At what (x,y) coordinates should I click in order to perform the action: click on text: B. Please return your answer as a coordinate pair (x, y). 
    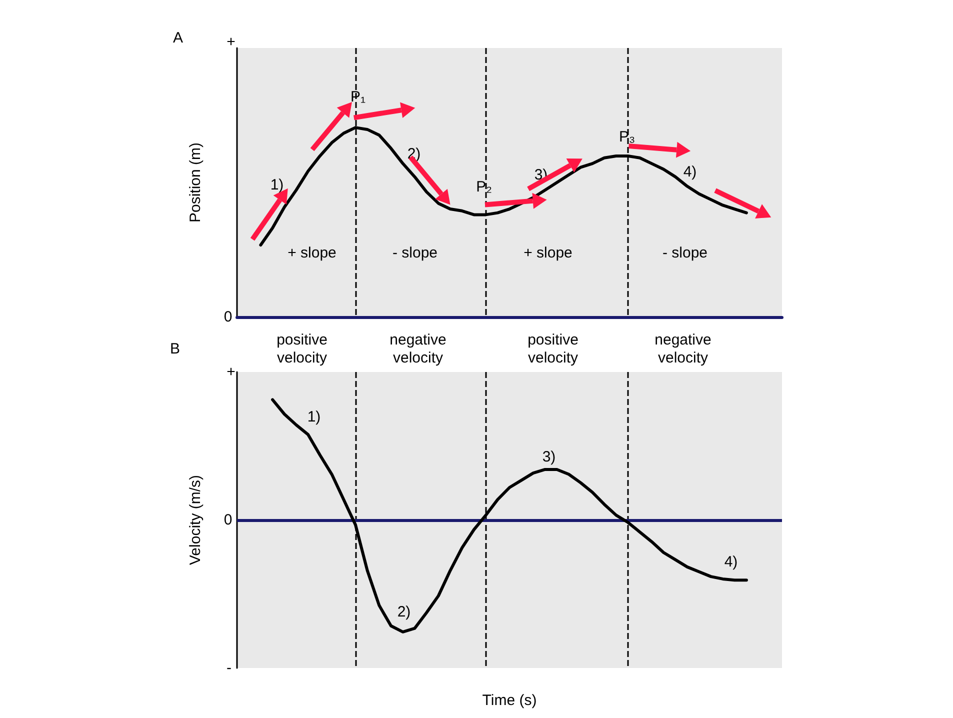
    Looking at the image, I should click on (175, 349).